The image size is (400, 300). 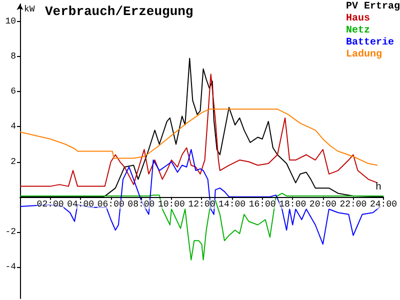 I want to click on text: Haus, so click(x=358, y=19).